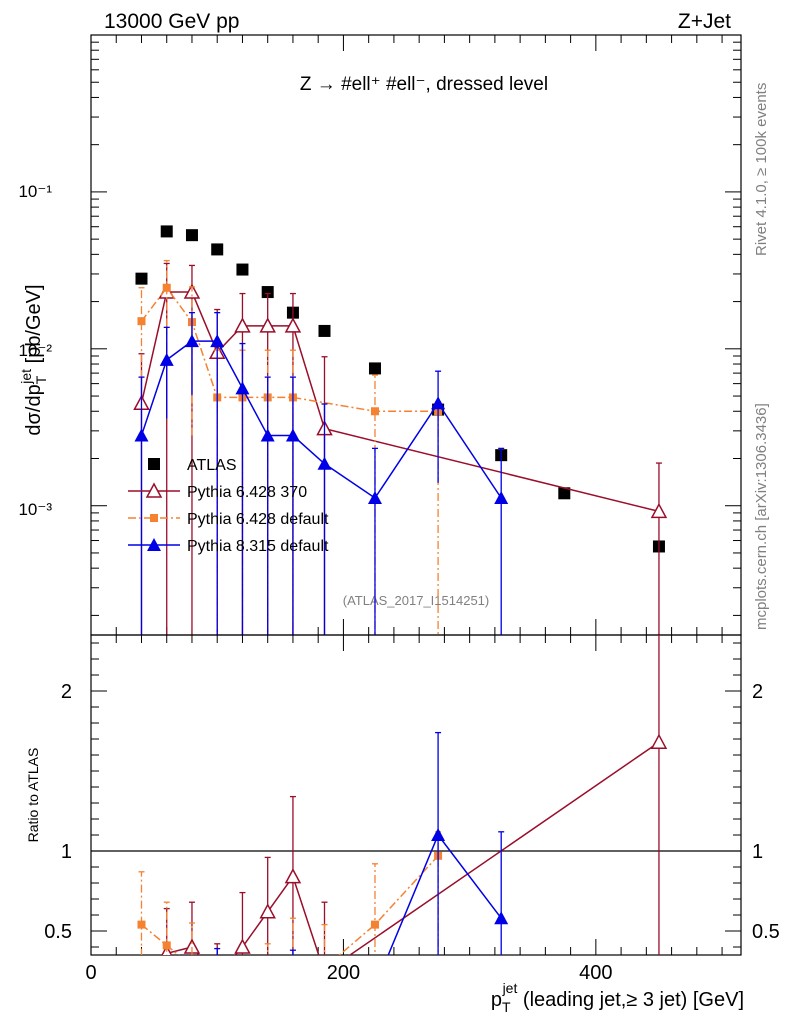 This screenshot has height=1024, width=786. Describe the element at coordinates (289, 349) in the screenshot. I see `series-line-pythia-6-428-default` at that location.